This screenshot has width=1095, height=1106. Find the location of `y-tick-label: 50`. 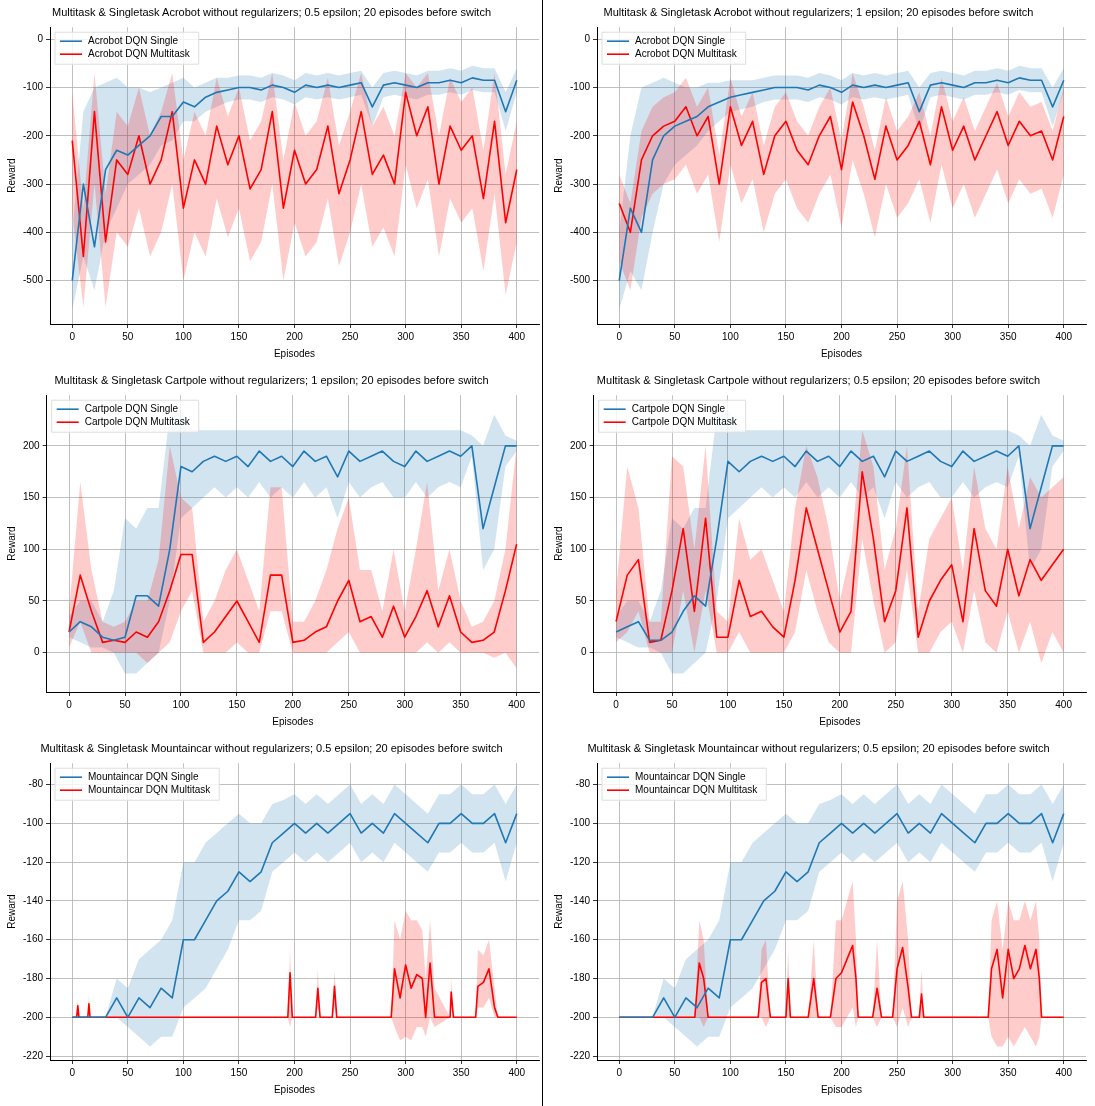

y-tick-label: 50 is located at coordinates (34, 600).